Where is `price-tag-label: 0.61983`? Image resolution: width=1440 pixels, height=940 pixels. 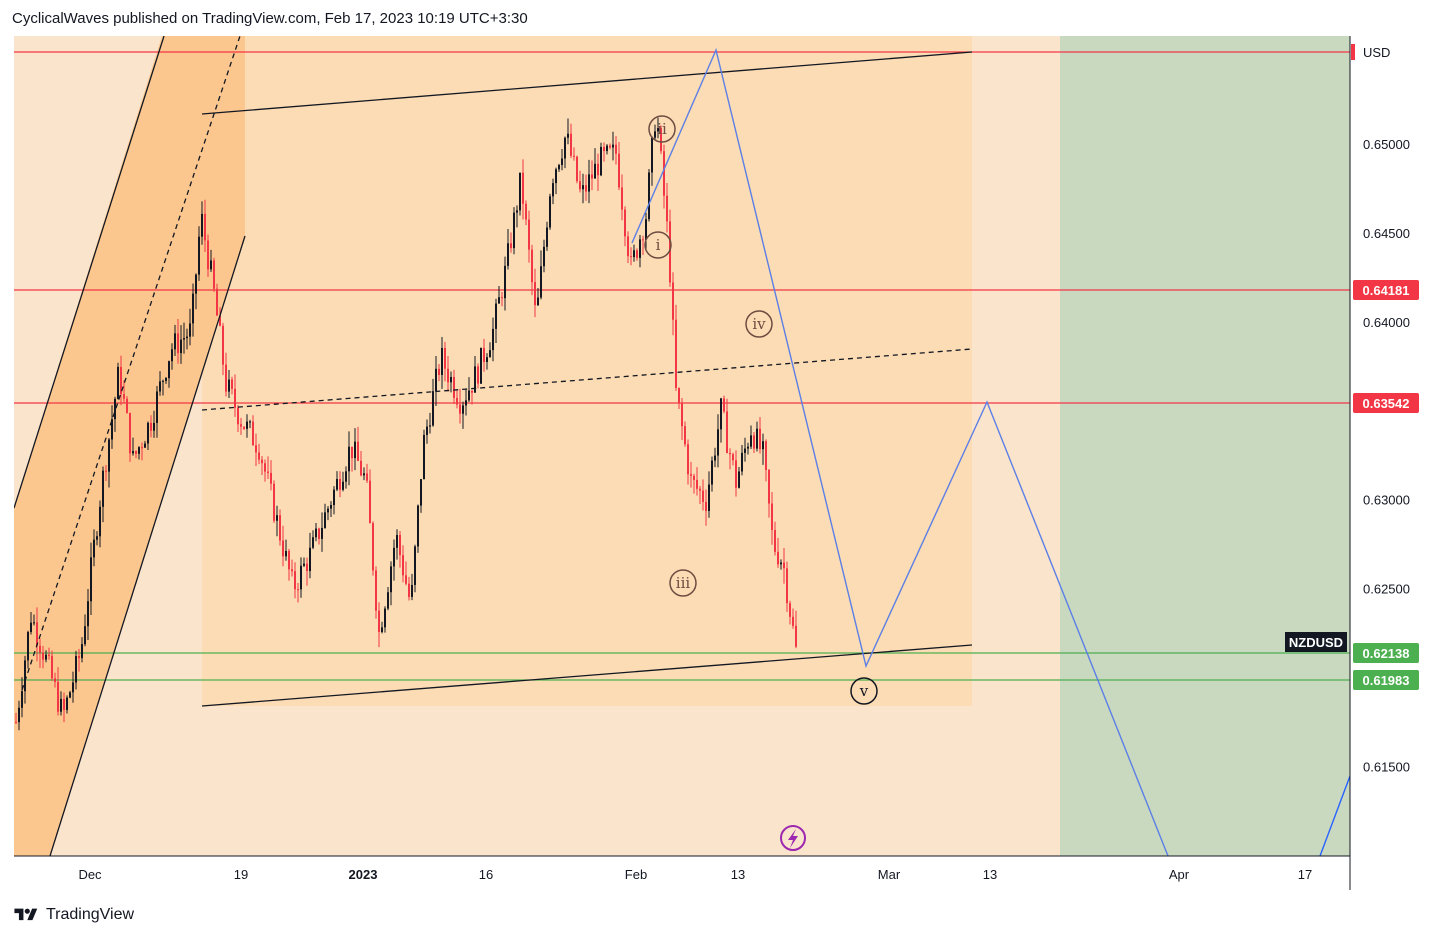 price-tag-label: 0.61983 is located at coordinates (1386, 680).